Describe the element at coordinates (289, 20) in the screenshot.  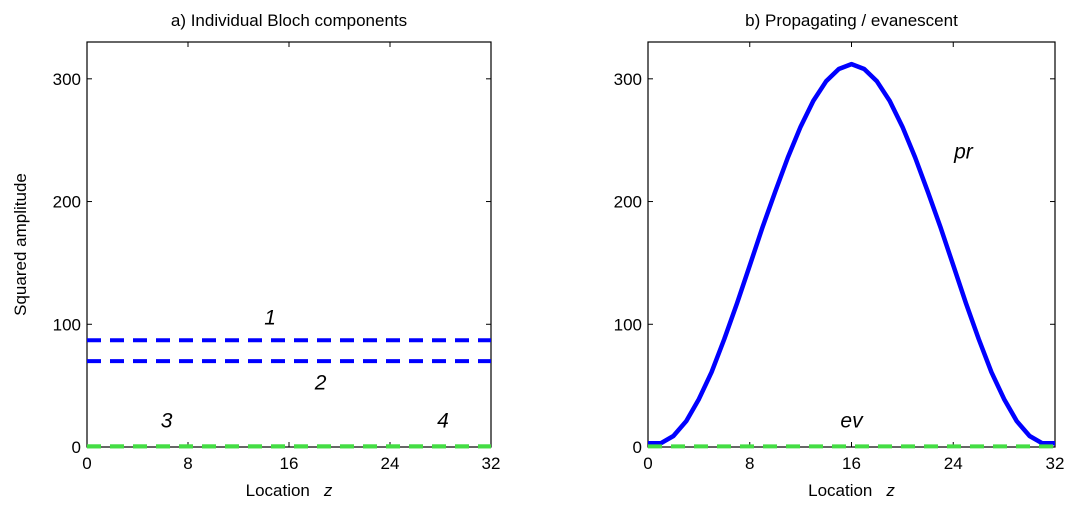
I see `chart-title: a) Individual Bloch components` at that location.